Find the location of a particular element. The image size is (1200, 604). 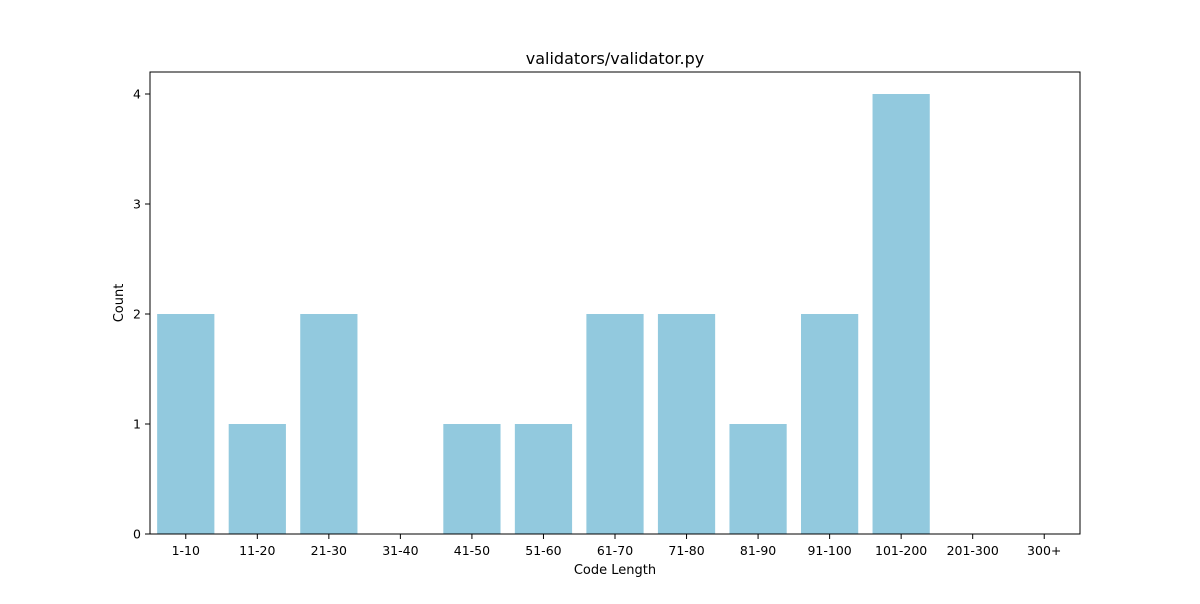

y-tick-label: 4 is located at coordinates (137, 94).